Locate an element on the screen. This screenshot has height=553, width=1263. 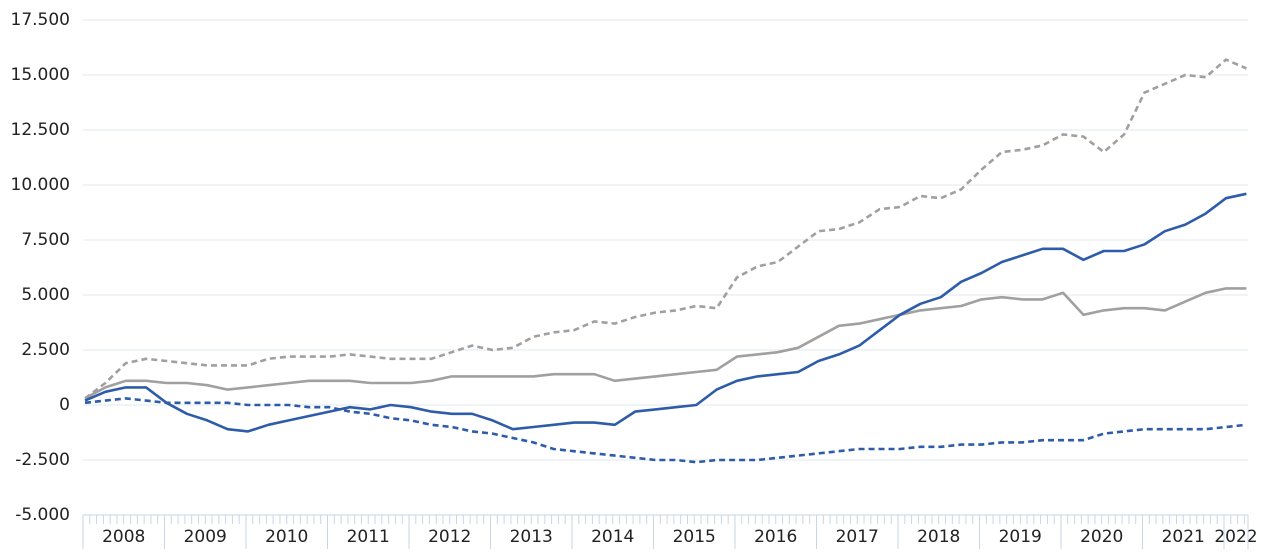
y-tick-label: 17.500 is located at coordinates (40, 20).